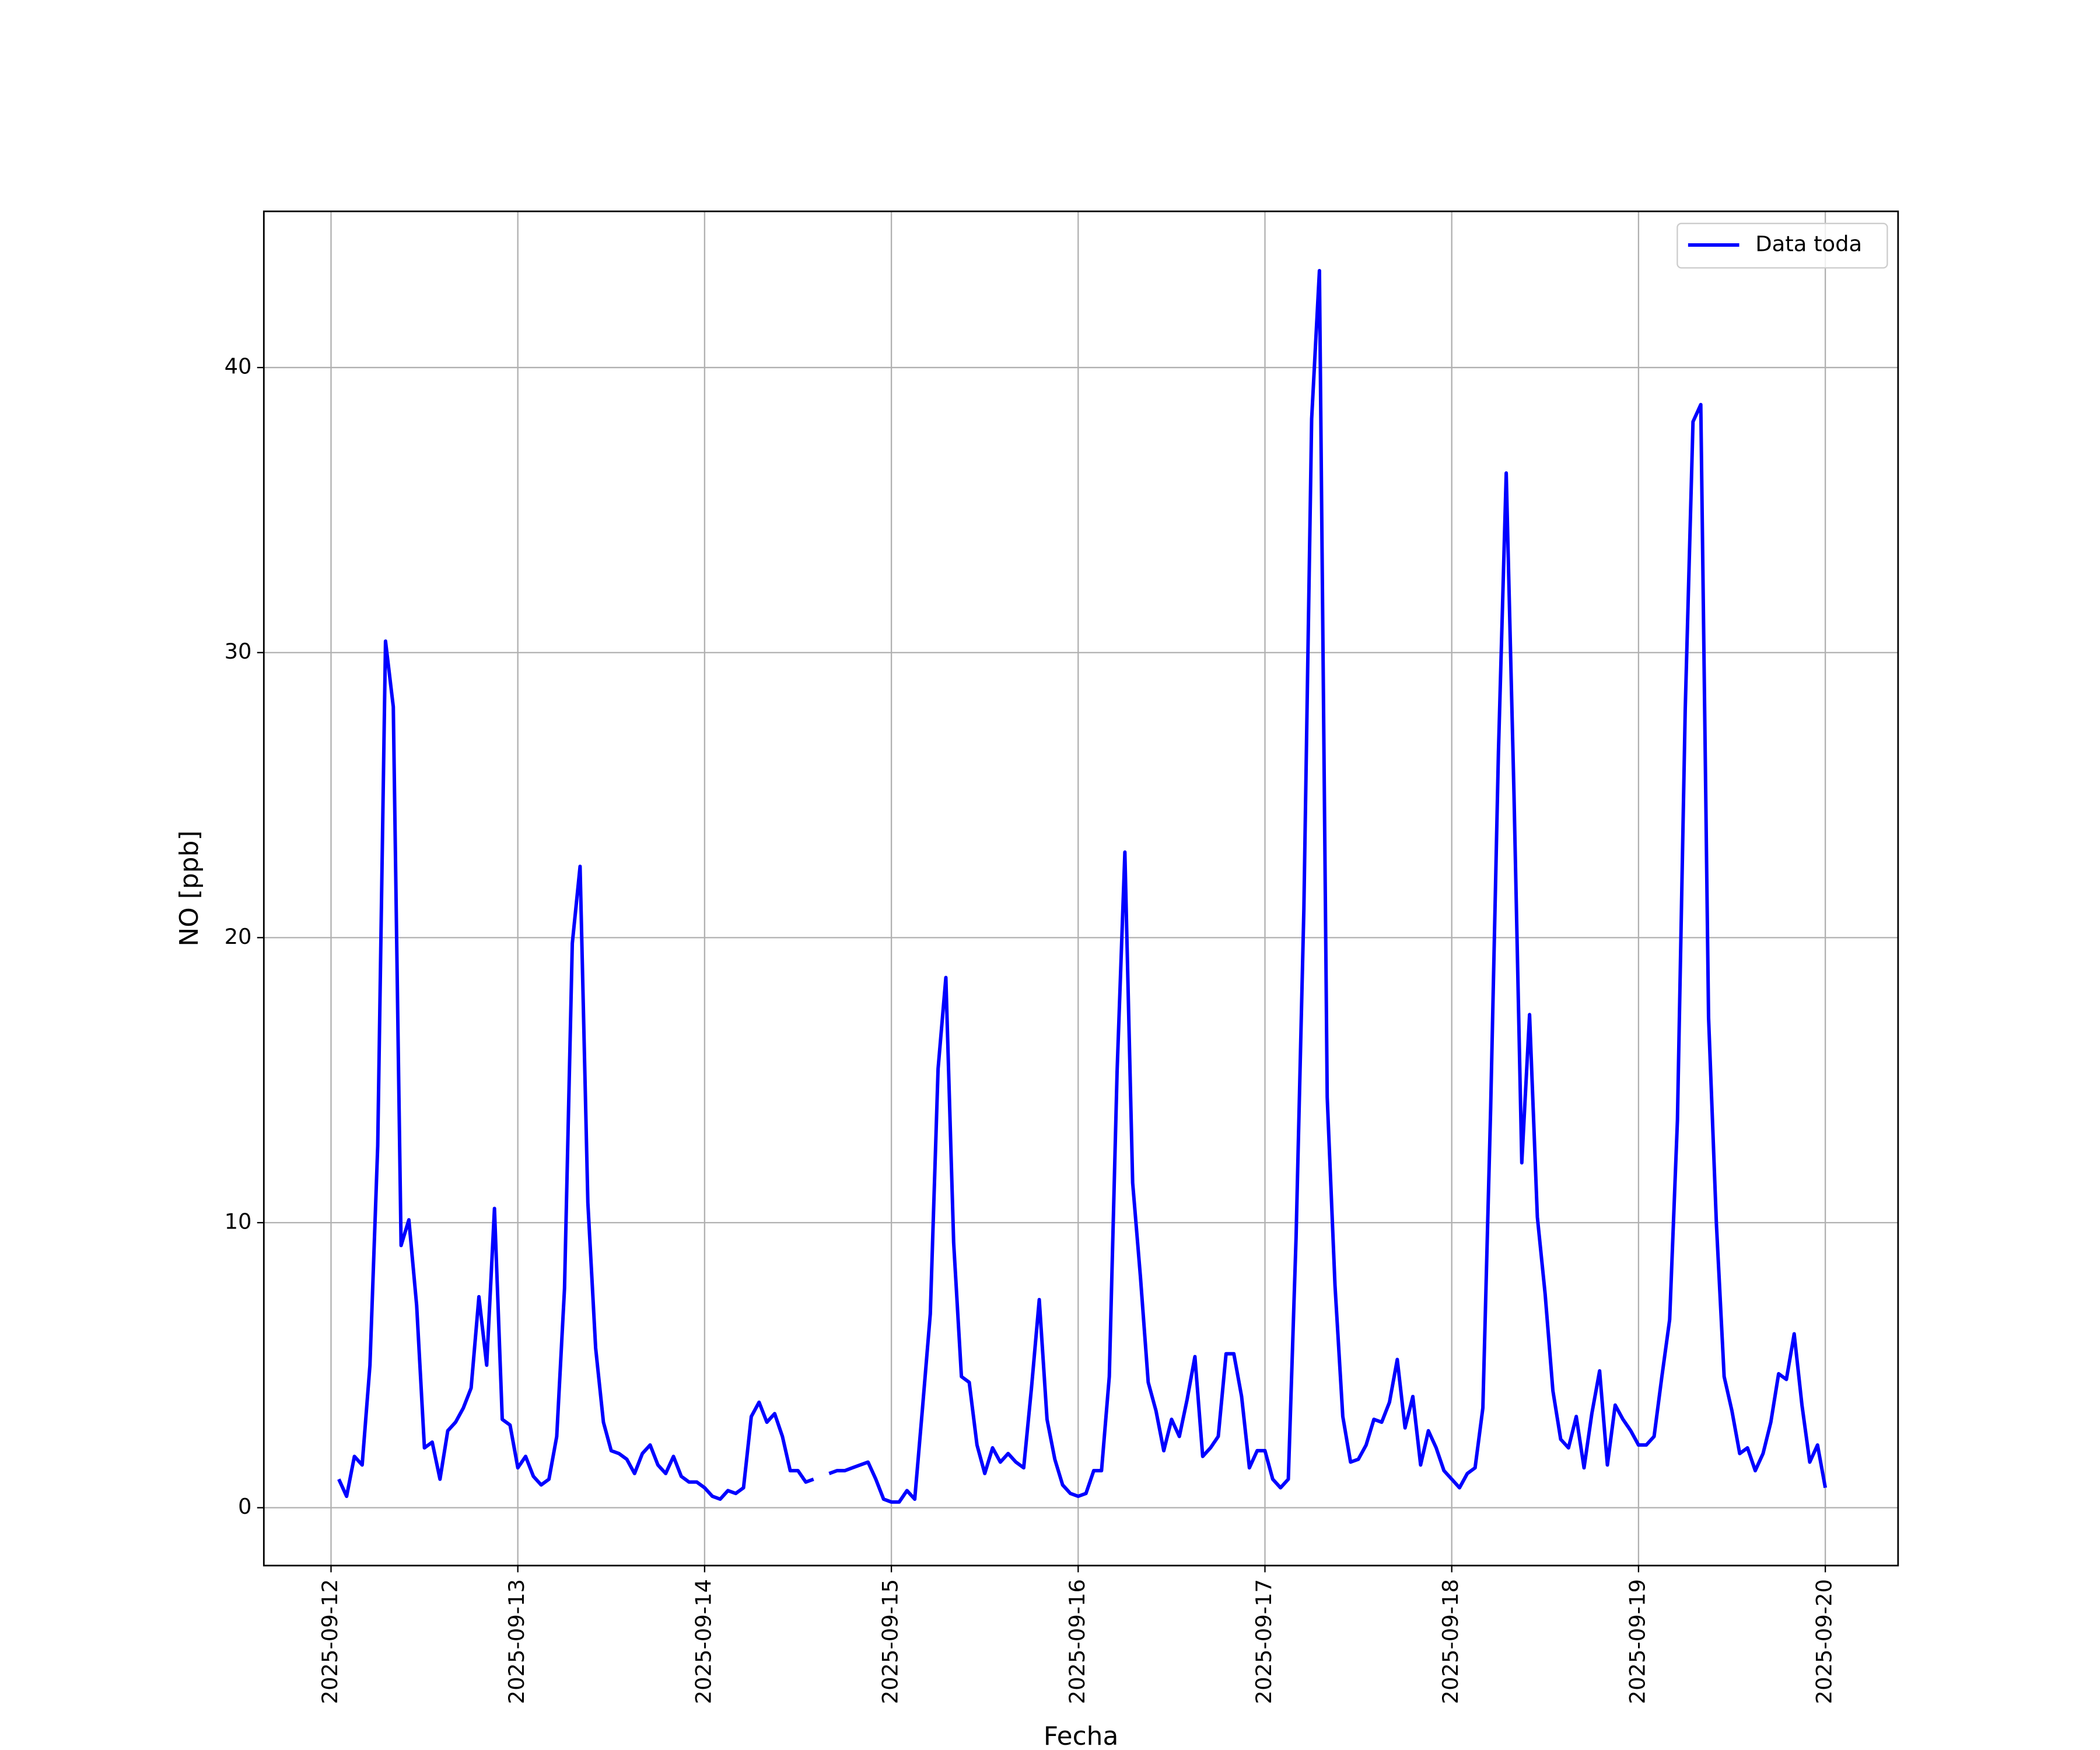 Image resolution: width=2100 pixels, height=1750 pixels. I want to click on legend-box, so click(1782, 245).